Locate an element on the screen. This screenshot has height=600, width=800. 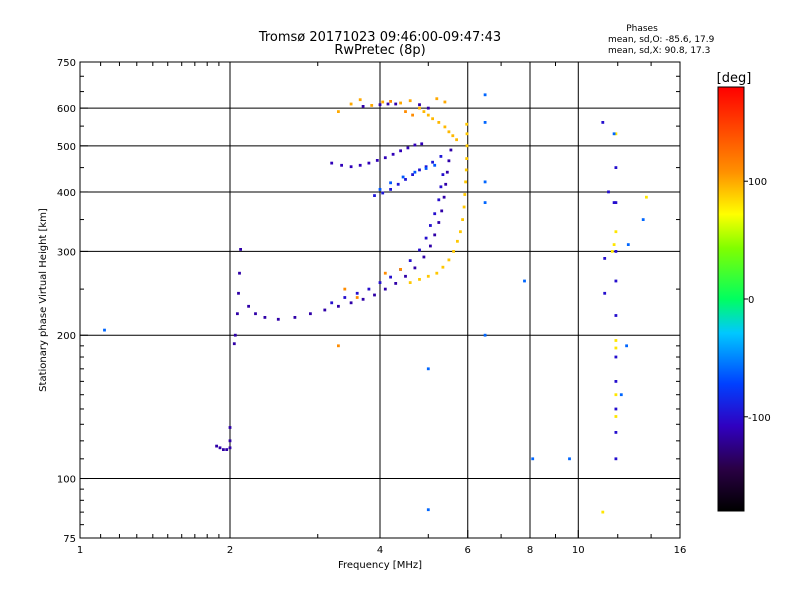
data-point-low-echo is located at coordinates (230, 441).